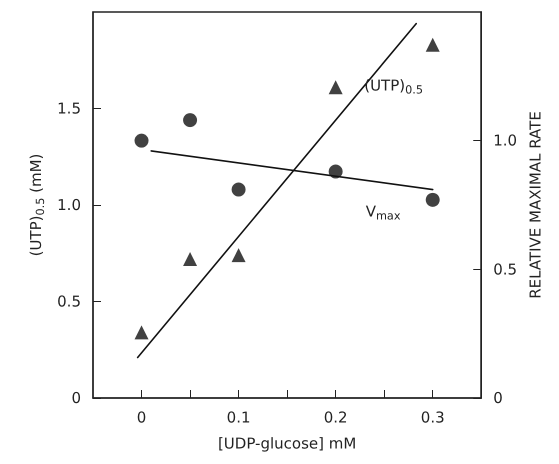 This screenshot has width=559, height=464. I want to click on y-tick-label: 1.5, so click(69, 109).